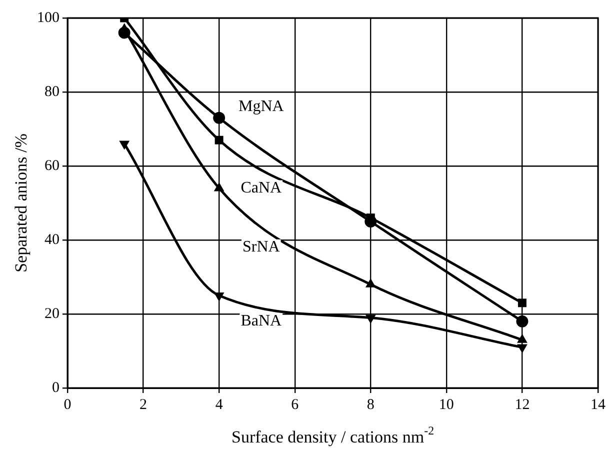 This screenshot has width=610, height=451. I want to click on annotation: CaNA, so click(261, 187).